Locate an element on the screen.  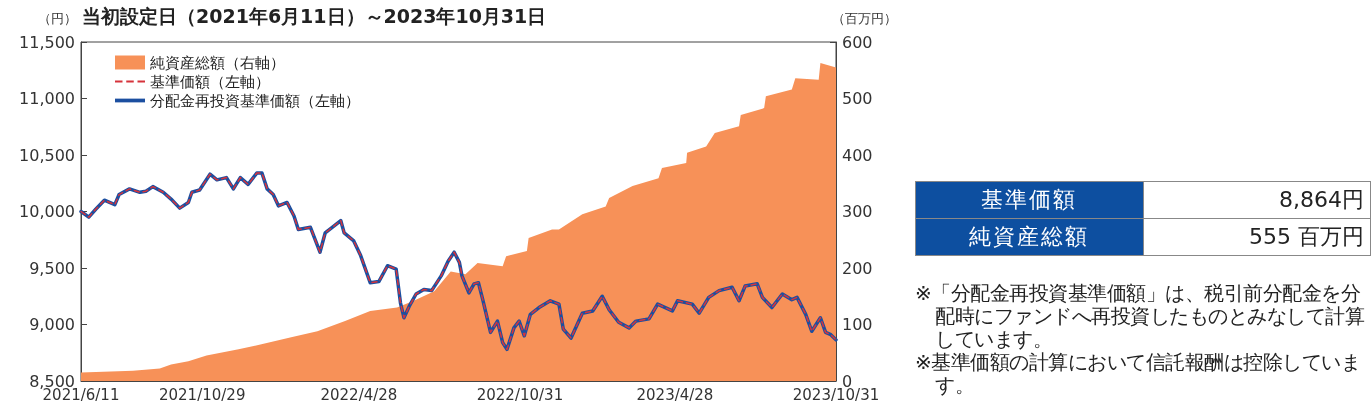
y-tick-label: 9,000 is located at coordinates (52, 324).